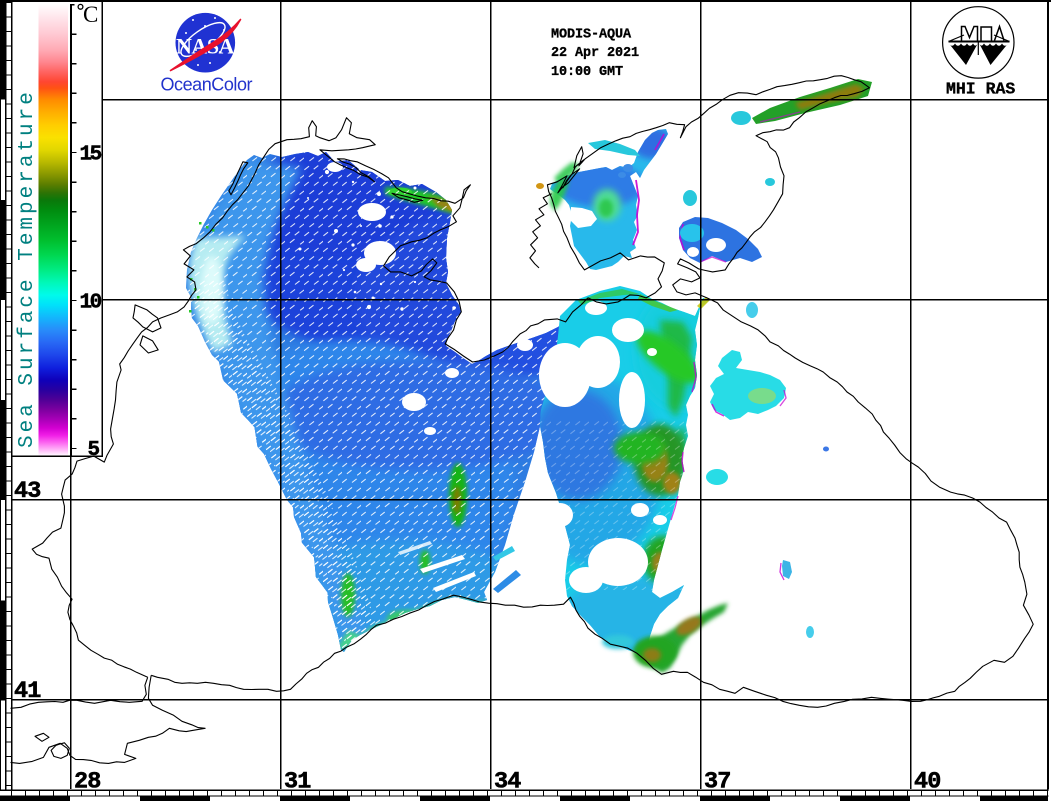  Describe the element at coordinates (87, 782) in the screenshot. I see `svg-text: 28` at that location.